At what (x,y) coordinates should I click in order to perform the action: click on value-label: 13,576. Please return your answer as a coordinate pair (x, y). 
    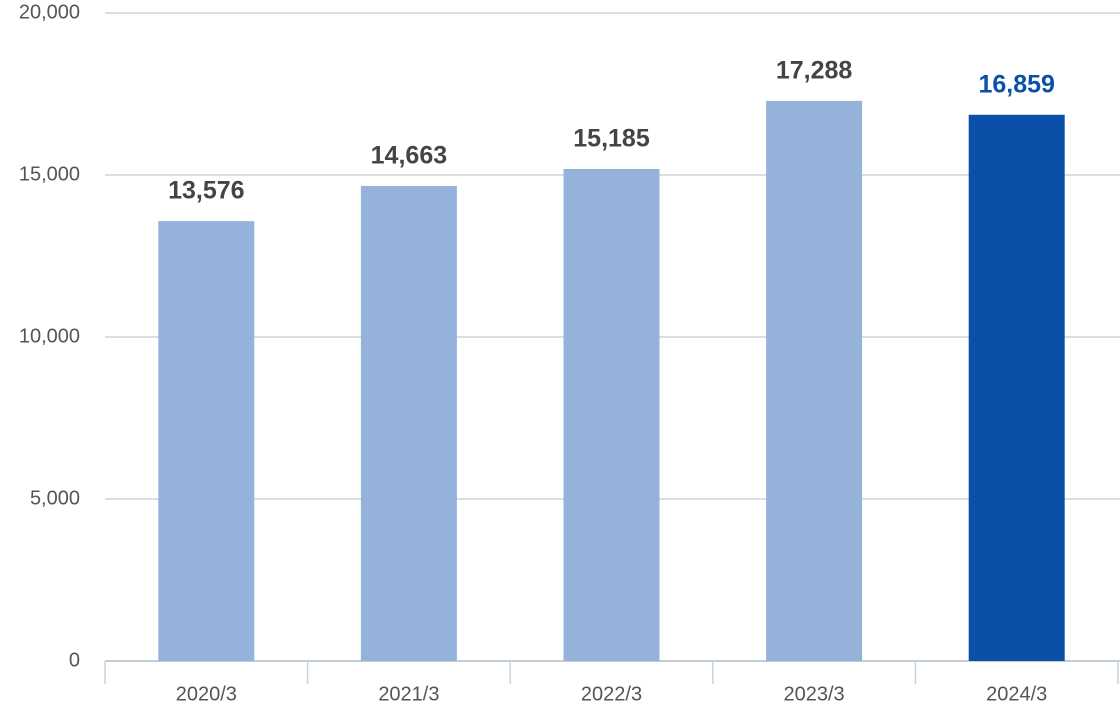
    Looking at the image, I should click on (206, 191).